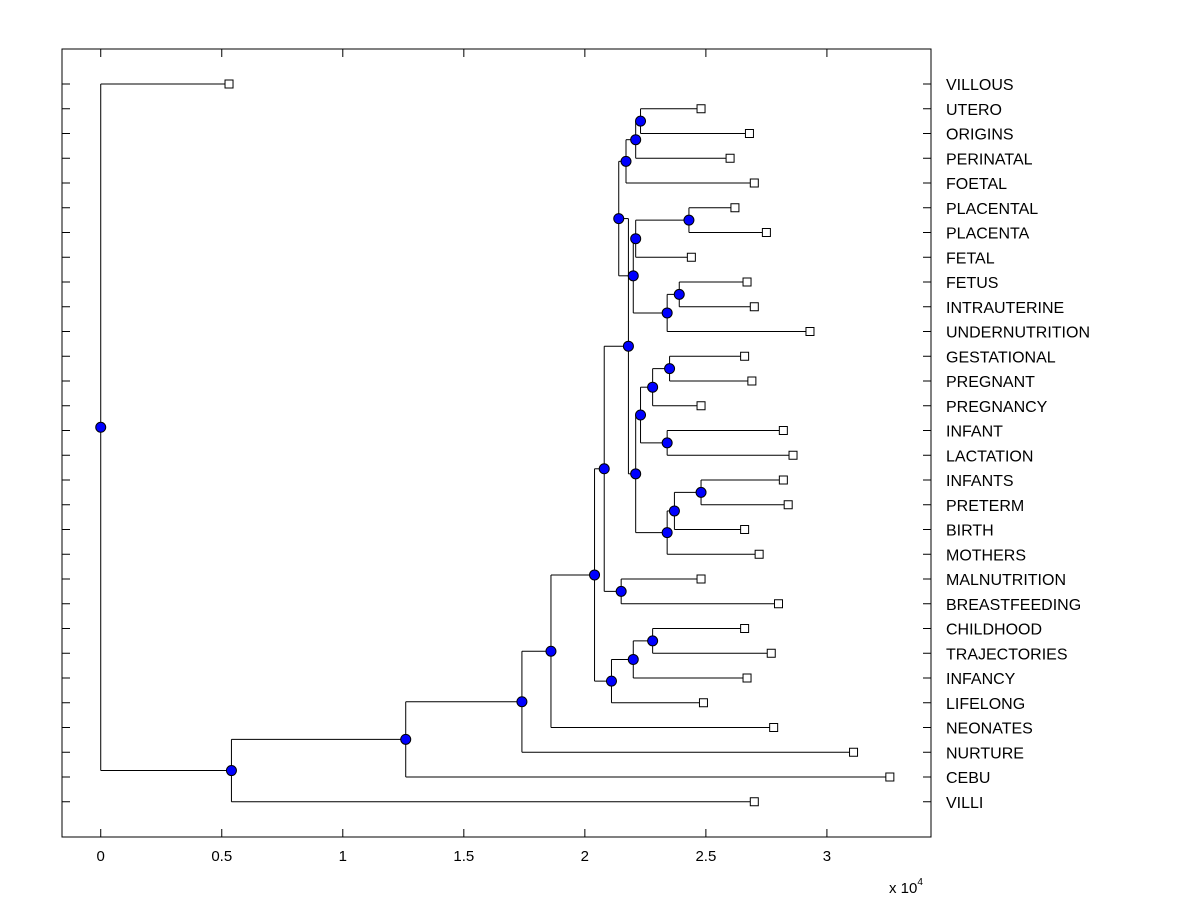 The height and width of the screenshot is (900, 1200). Describe the element at coordinates (974, 110) in the screenshot. I see `leaf-label: UTERO` at that location.